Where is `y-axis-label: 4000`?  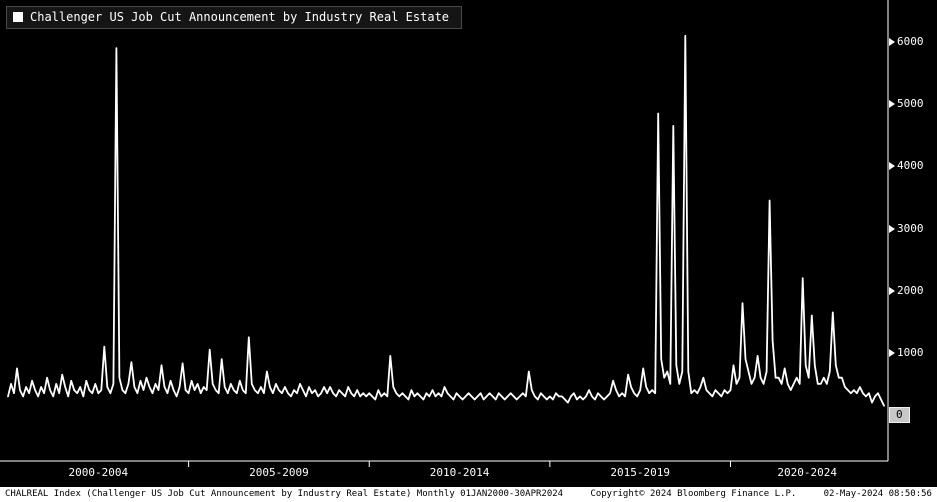 y-axis-label: 4000 is located at coordinates (906, 166).